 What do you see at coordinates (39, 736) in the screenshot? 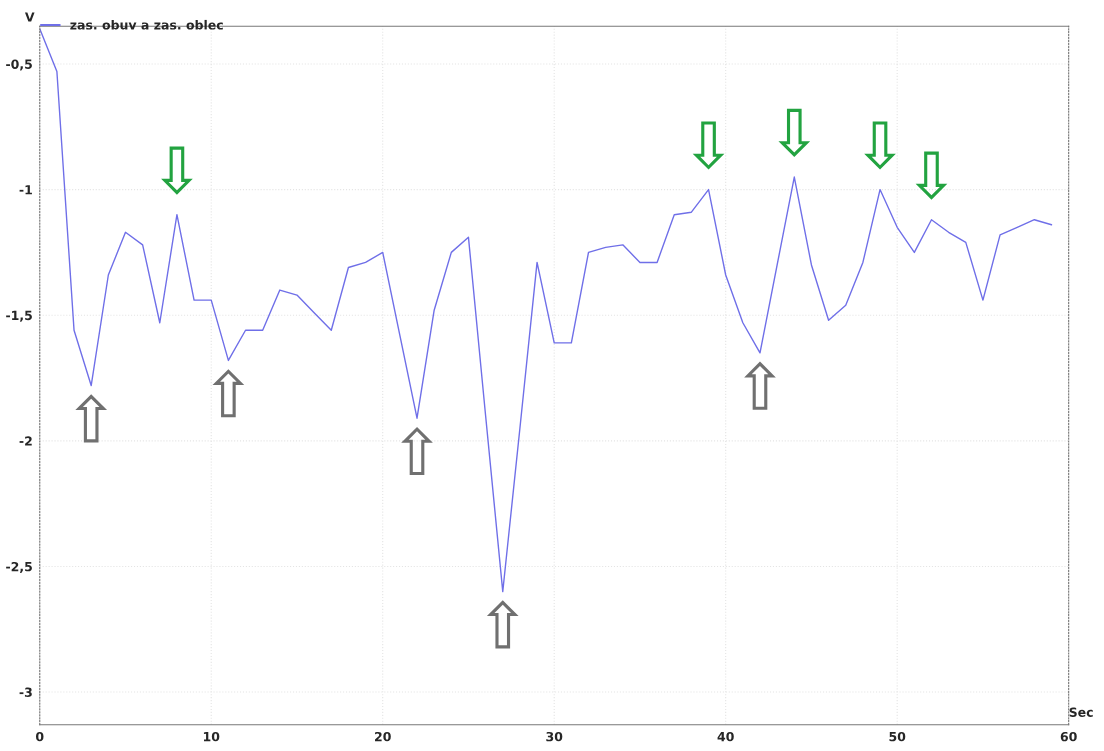
I see `x-tick-label: 0` at bounding box center [39, 736].